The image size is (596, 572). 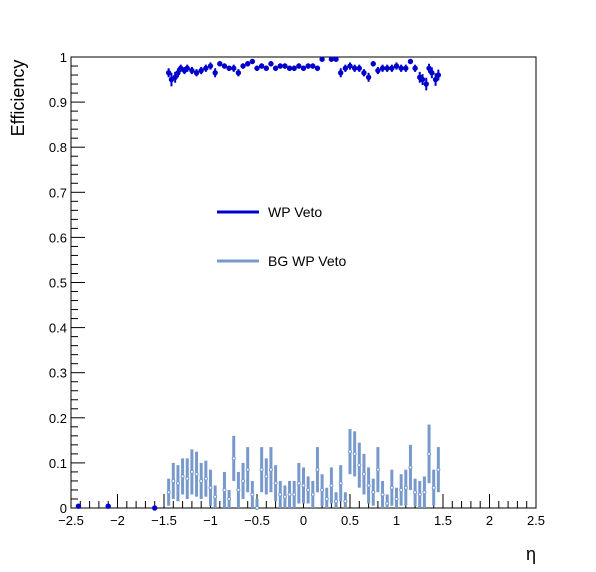 I want to click on y-tick-label: 0.5, so click(x=58, y=283).